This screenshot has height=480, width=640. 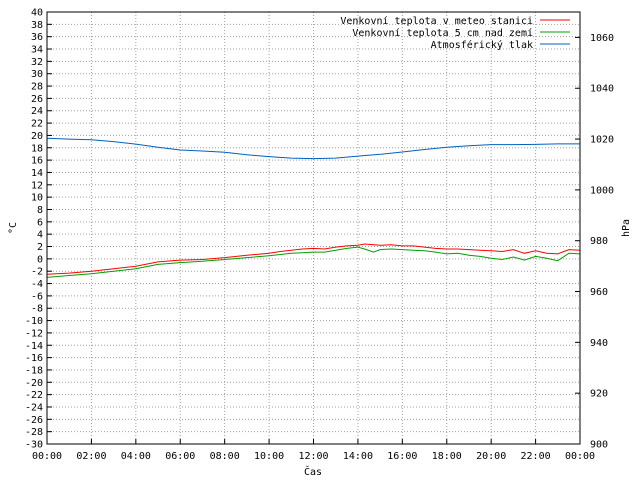 What do you see at coordinates (34, 370) in the screenshot?
I see `y-tick-label: -18` at bounding box center [34, 370].